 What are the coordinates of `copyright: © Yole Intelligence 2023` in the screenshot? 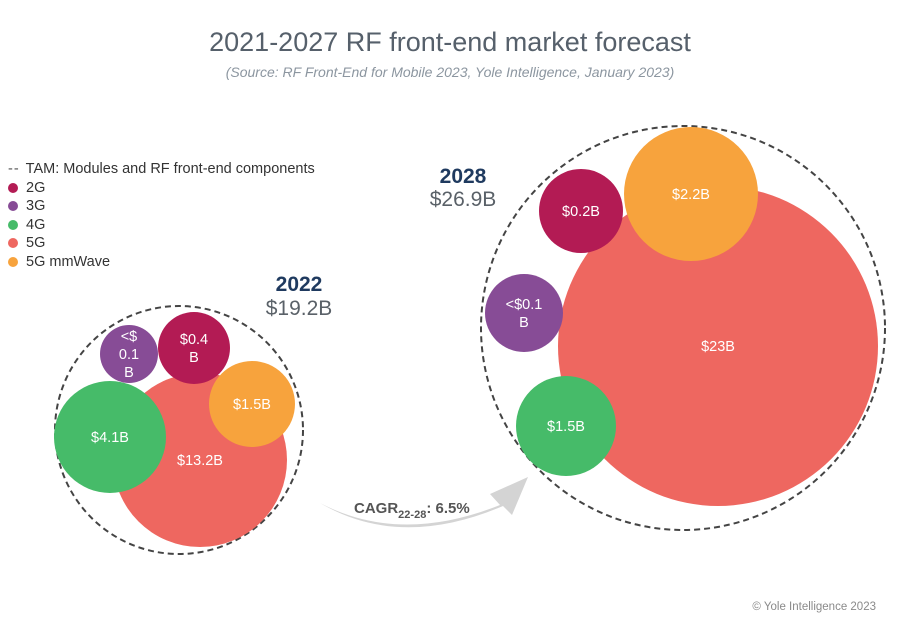 It's located at (814, 607).